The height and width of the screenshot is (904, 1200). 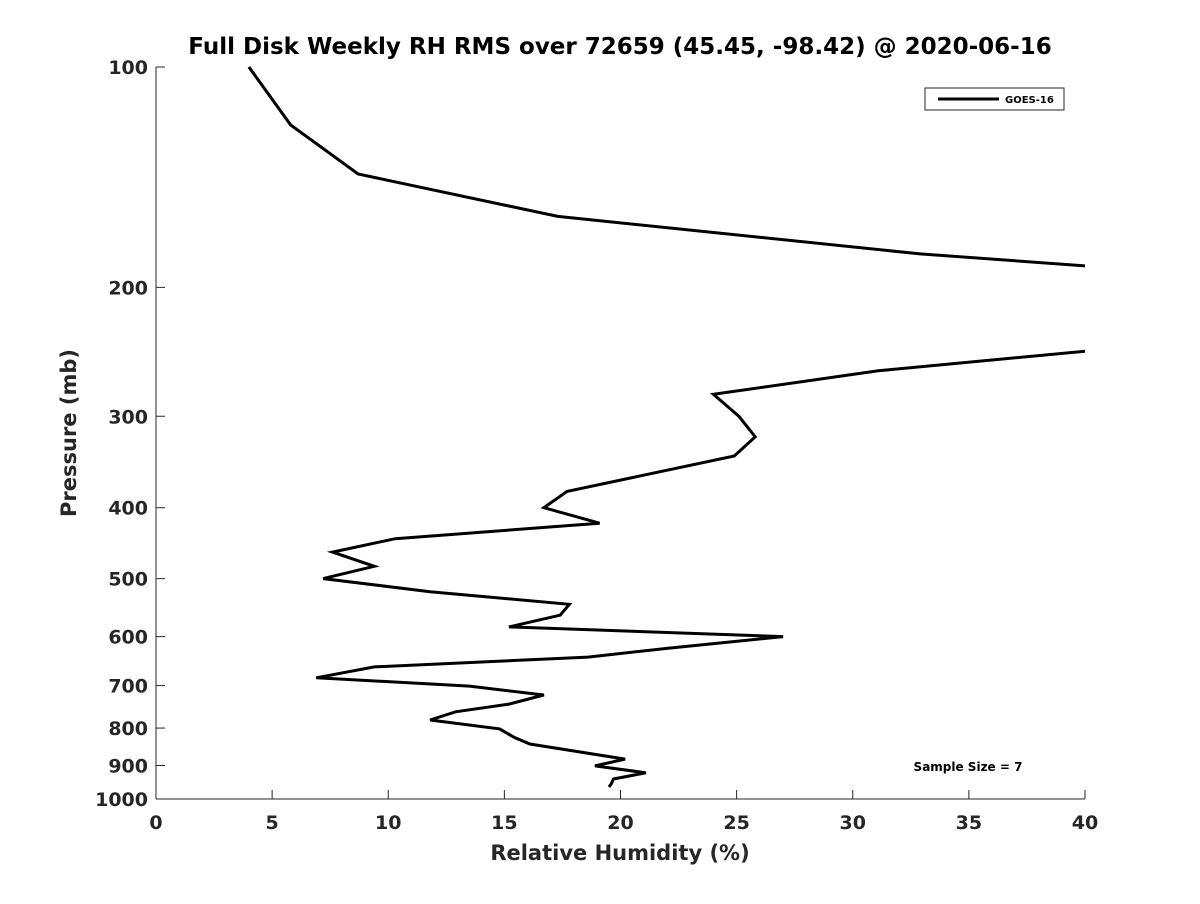 I want to click on y-tick-label: 900, so click(x=128, y=767).